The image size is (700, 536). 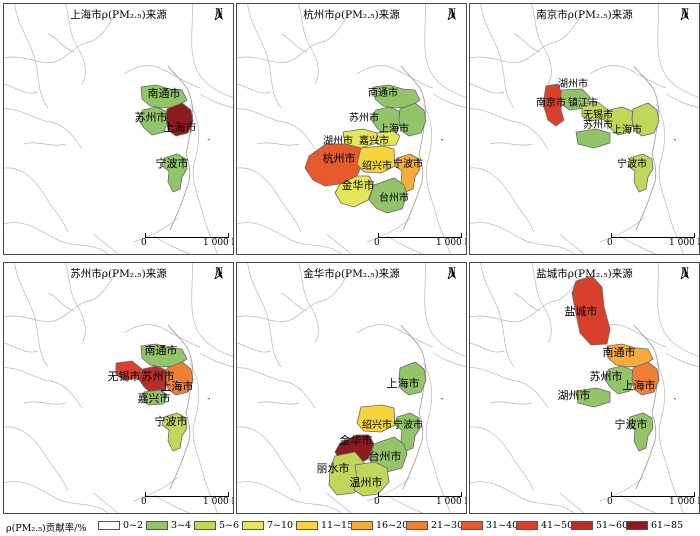 I want to click on legend-label: 31~40, so click(x=502, y=525).